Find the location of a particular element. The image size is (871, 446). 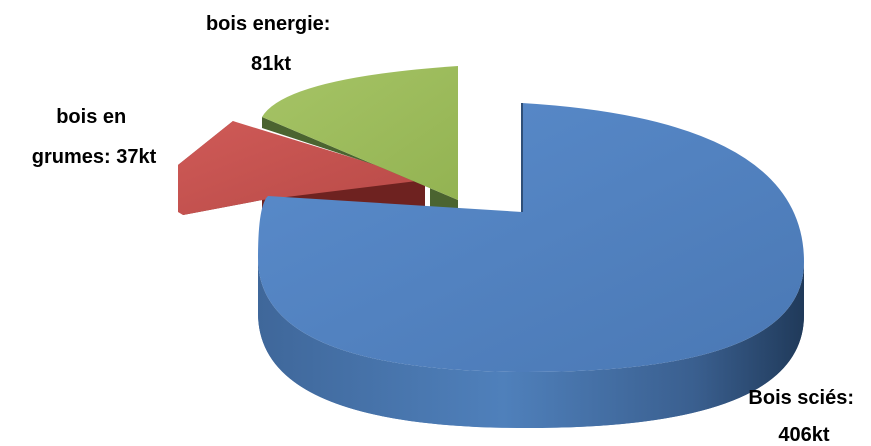

label-grumes-line-1: bois en is located at coordinates (91, 117).